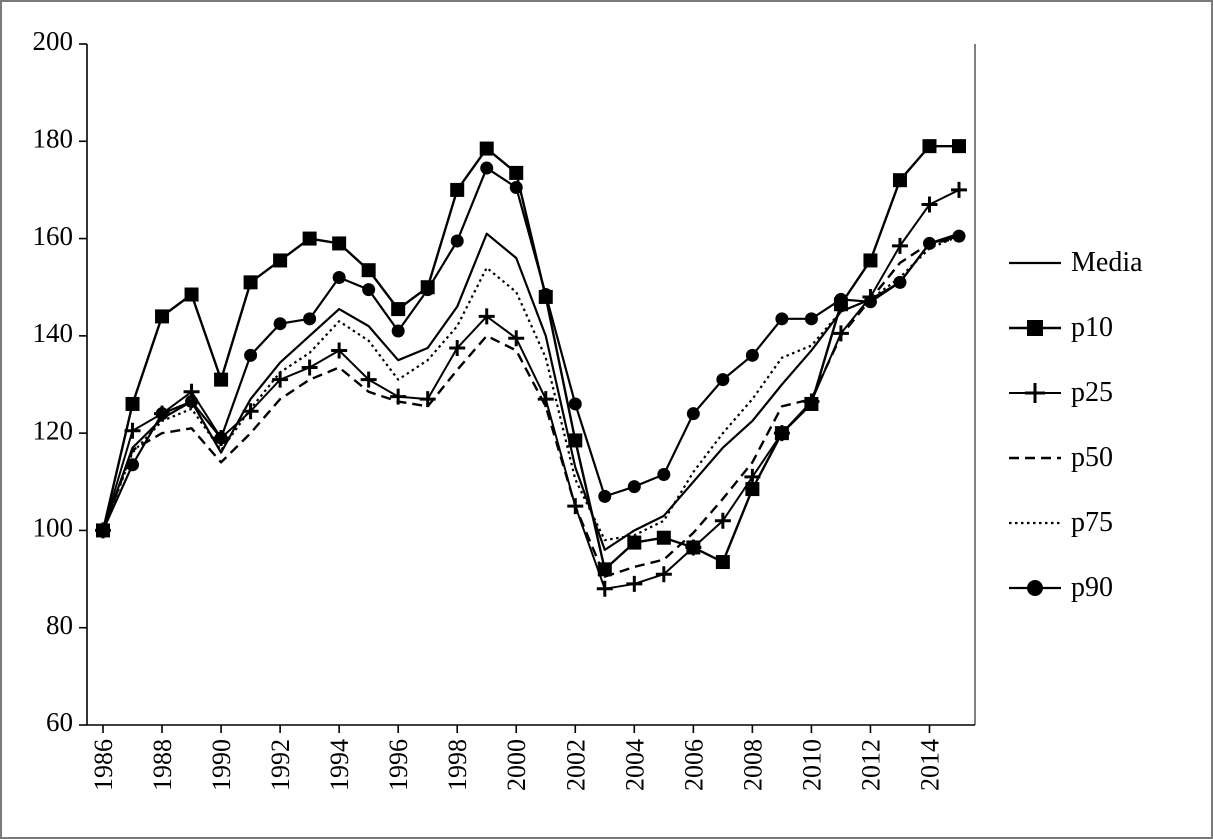  I want to click on y-axis-tick-label: 180, so click(53, 138).